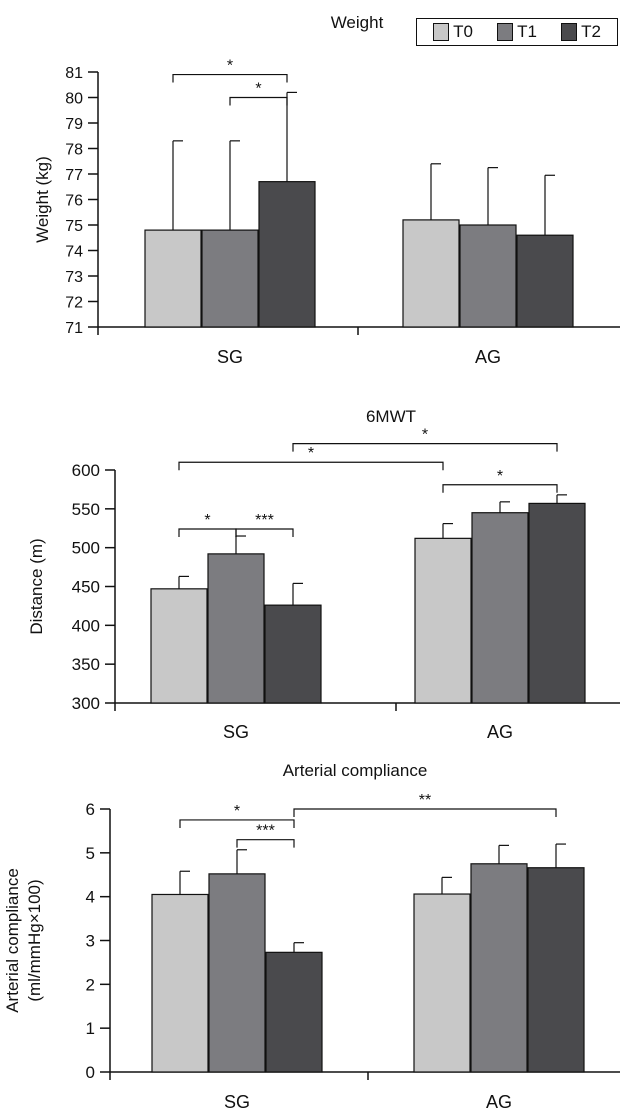 The height and width of the screenshot is (1113, 624). Describe the element at coordinates (74, 226) in the screenshot. I see `y-tick-label: 75` at that location.